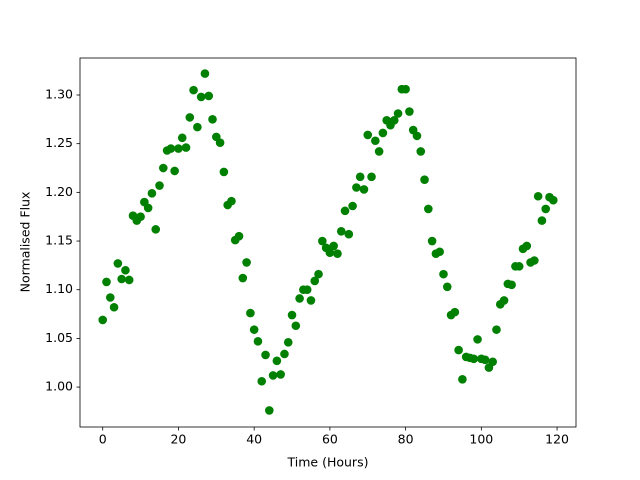 This screenshot has width=640, height=480. What do you see at coordinates (59, 93) in the screenshot?
I see `y-tick-label: 1.30` at bounding box center [59, 93].